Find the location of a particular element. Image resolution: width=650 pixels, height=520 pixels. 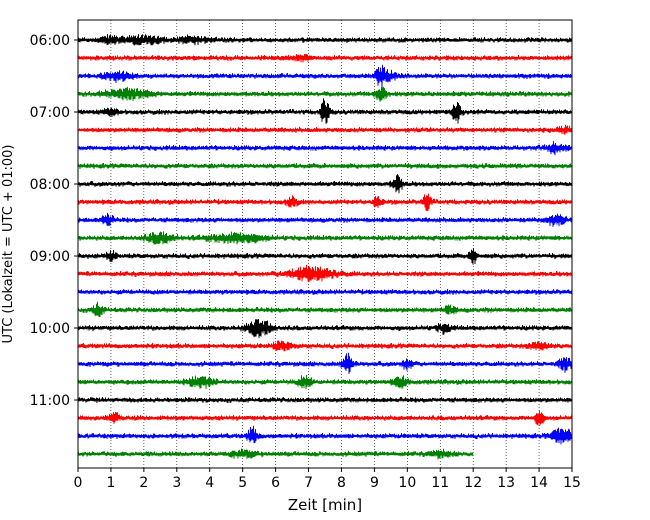

x-tick-label: 7 is located at coordinates (308, 483).